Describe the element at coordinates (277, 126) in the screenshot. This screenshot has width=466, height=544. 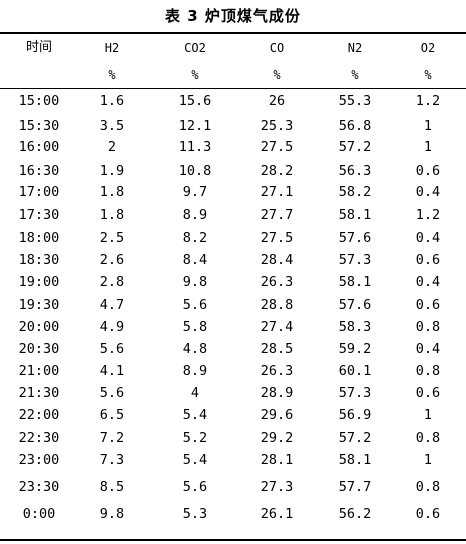
I see `table-cell-co: 25.3` at that location.